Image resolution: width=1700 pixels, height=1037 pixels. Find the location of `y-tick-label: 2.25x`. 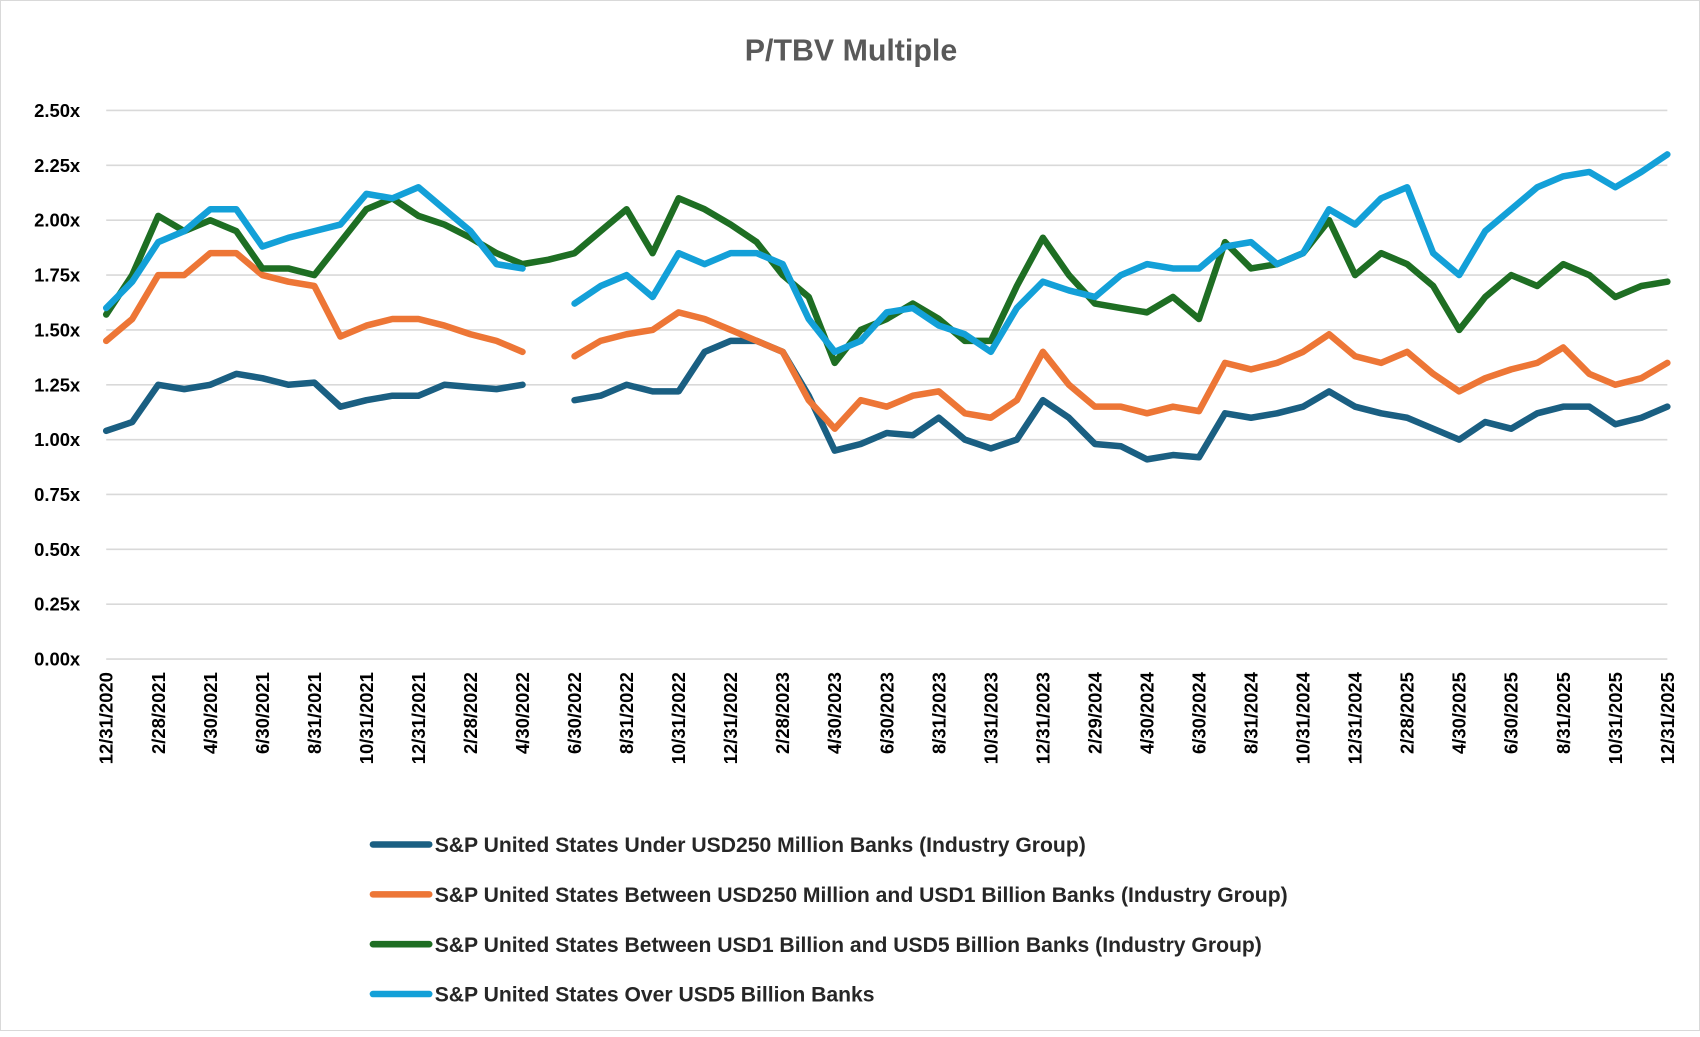

y-tick-label: 2.25x is located at coordinates (57, 165).